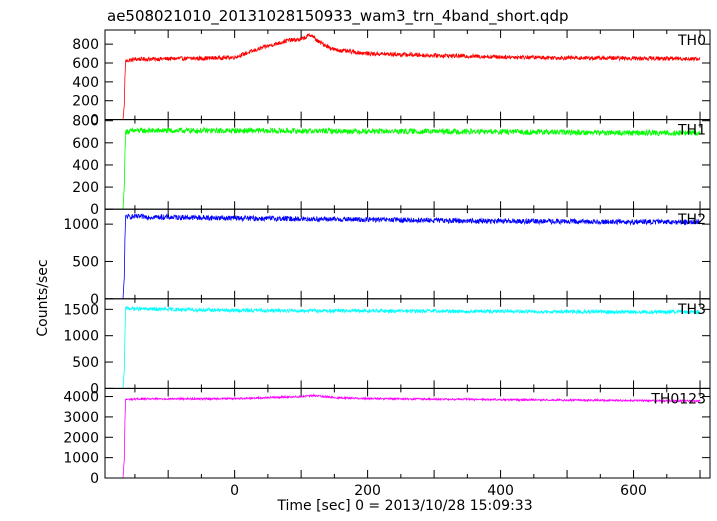  I want to click on x-tick-label: 400, so click(500, 491).